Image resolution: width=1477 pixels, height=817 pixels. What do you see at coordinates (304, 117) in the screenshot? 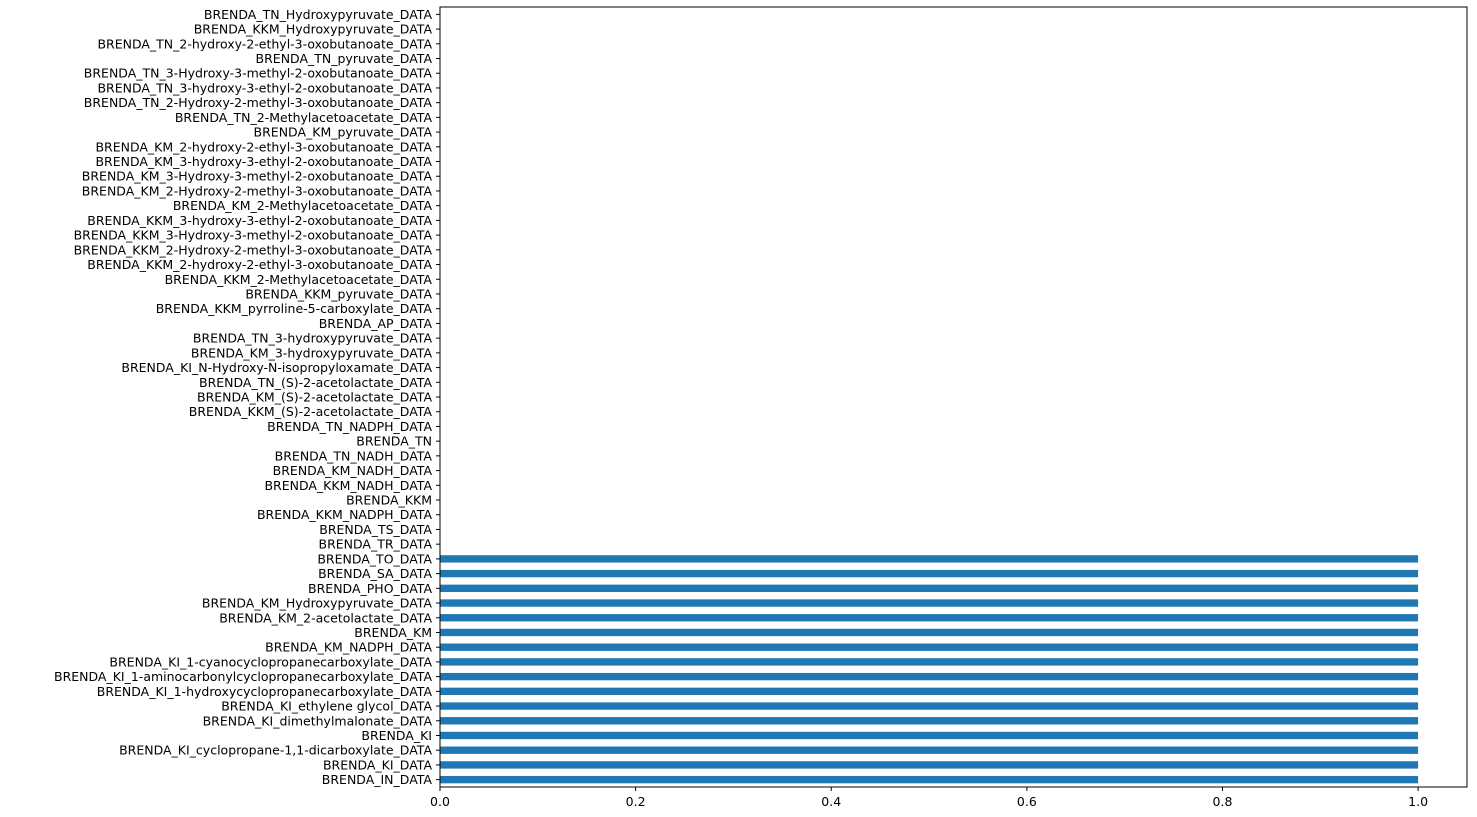
I see `y-tick-label: BRENDA_TN_2-Methylacetoacetate_DATA` at bounding box center [304, 117].